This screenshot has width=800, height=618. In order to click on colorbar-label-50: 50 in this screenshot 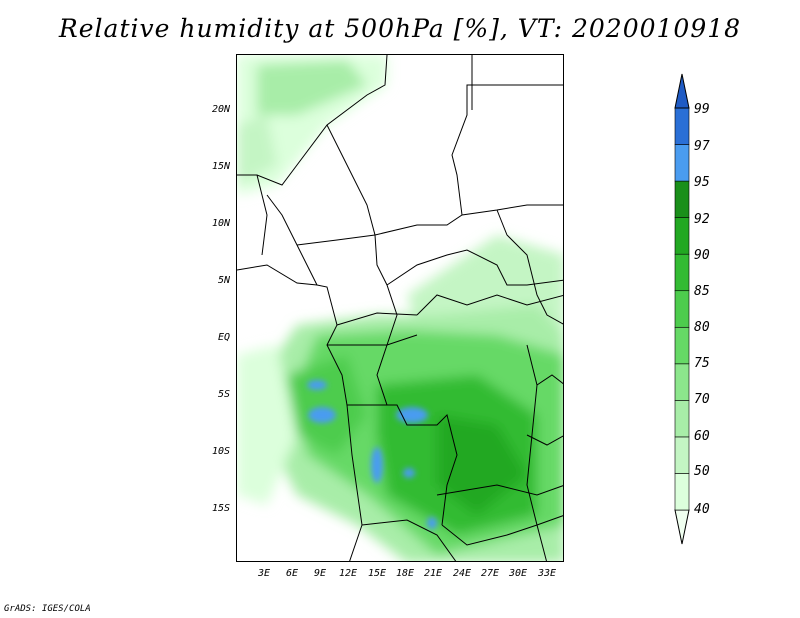, I will do `click(702, 471)`.